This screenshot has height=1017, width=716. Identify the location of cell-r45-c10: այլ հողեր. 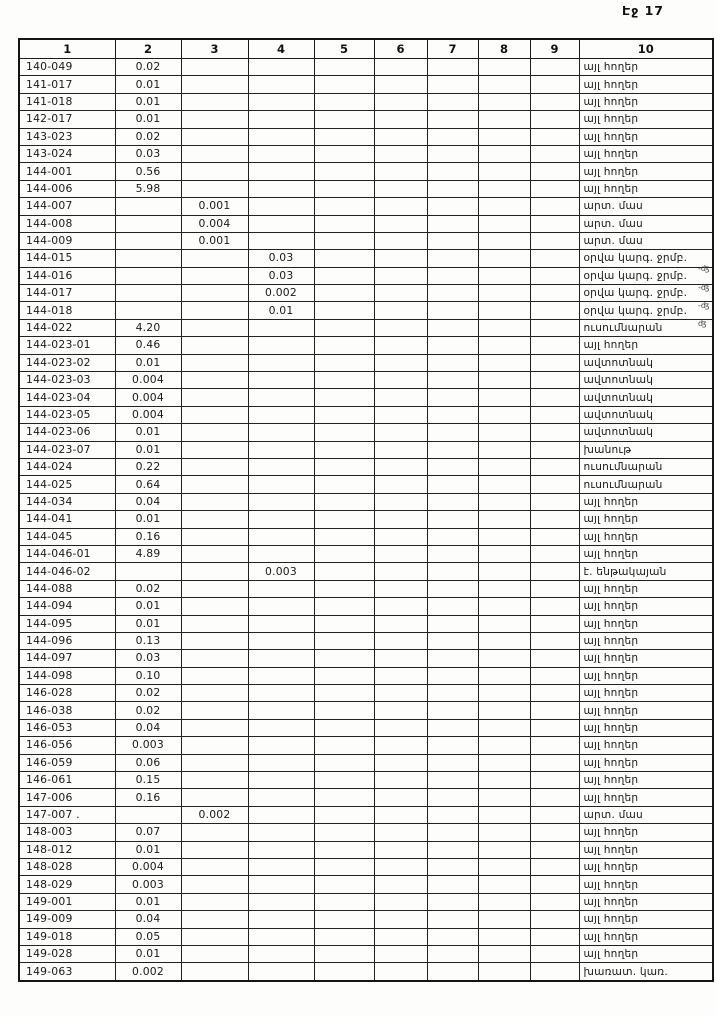
(646, 832).